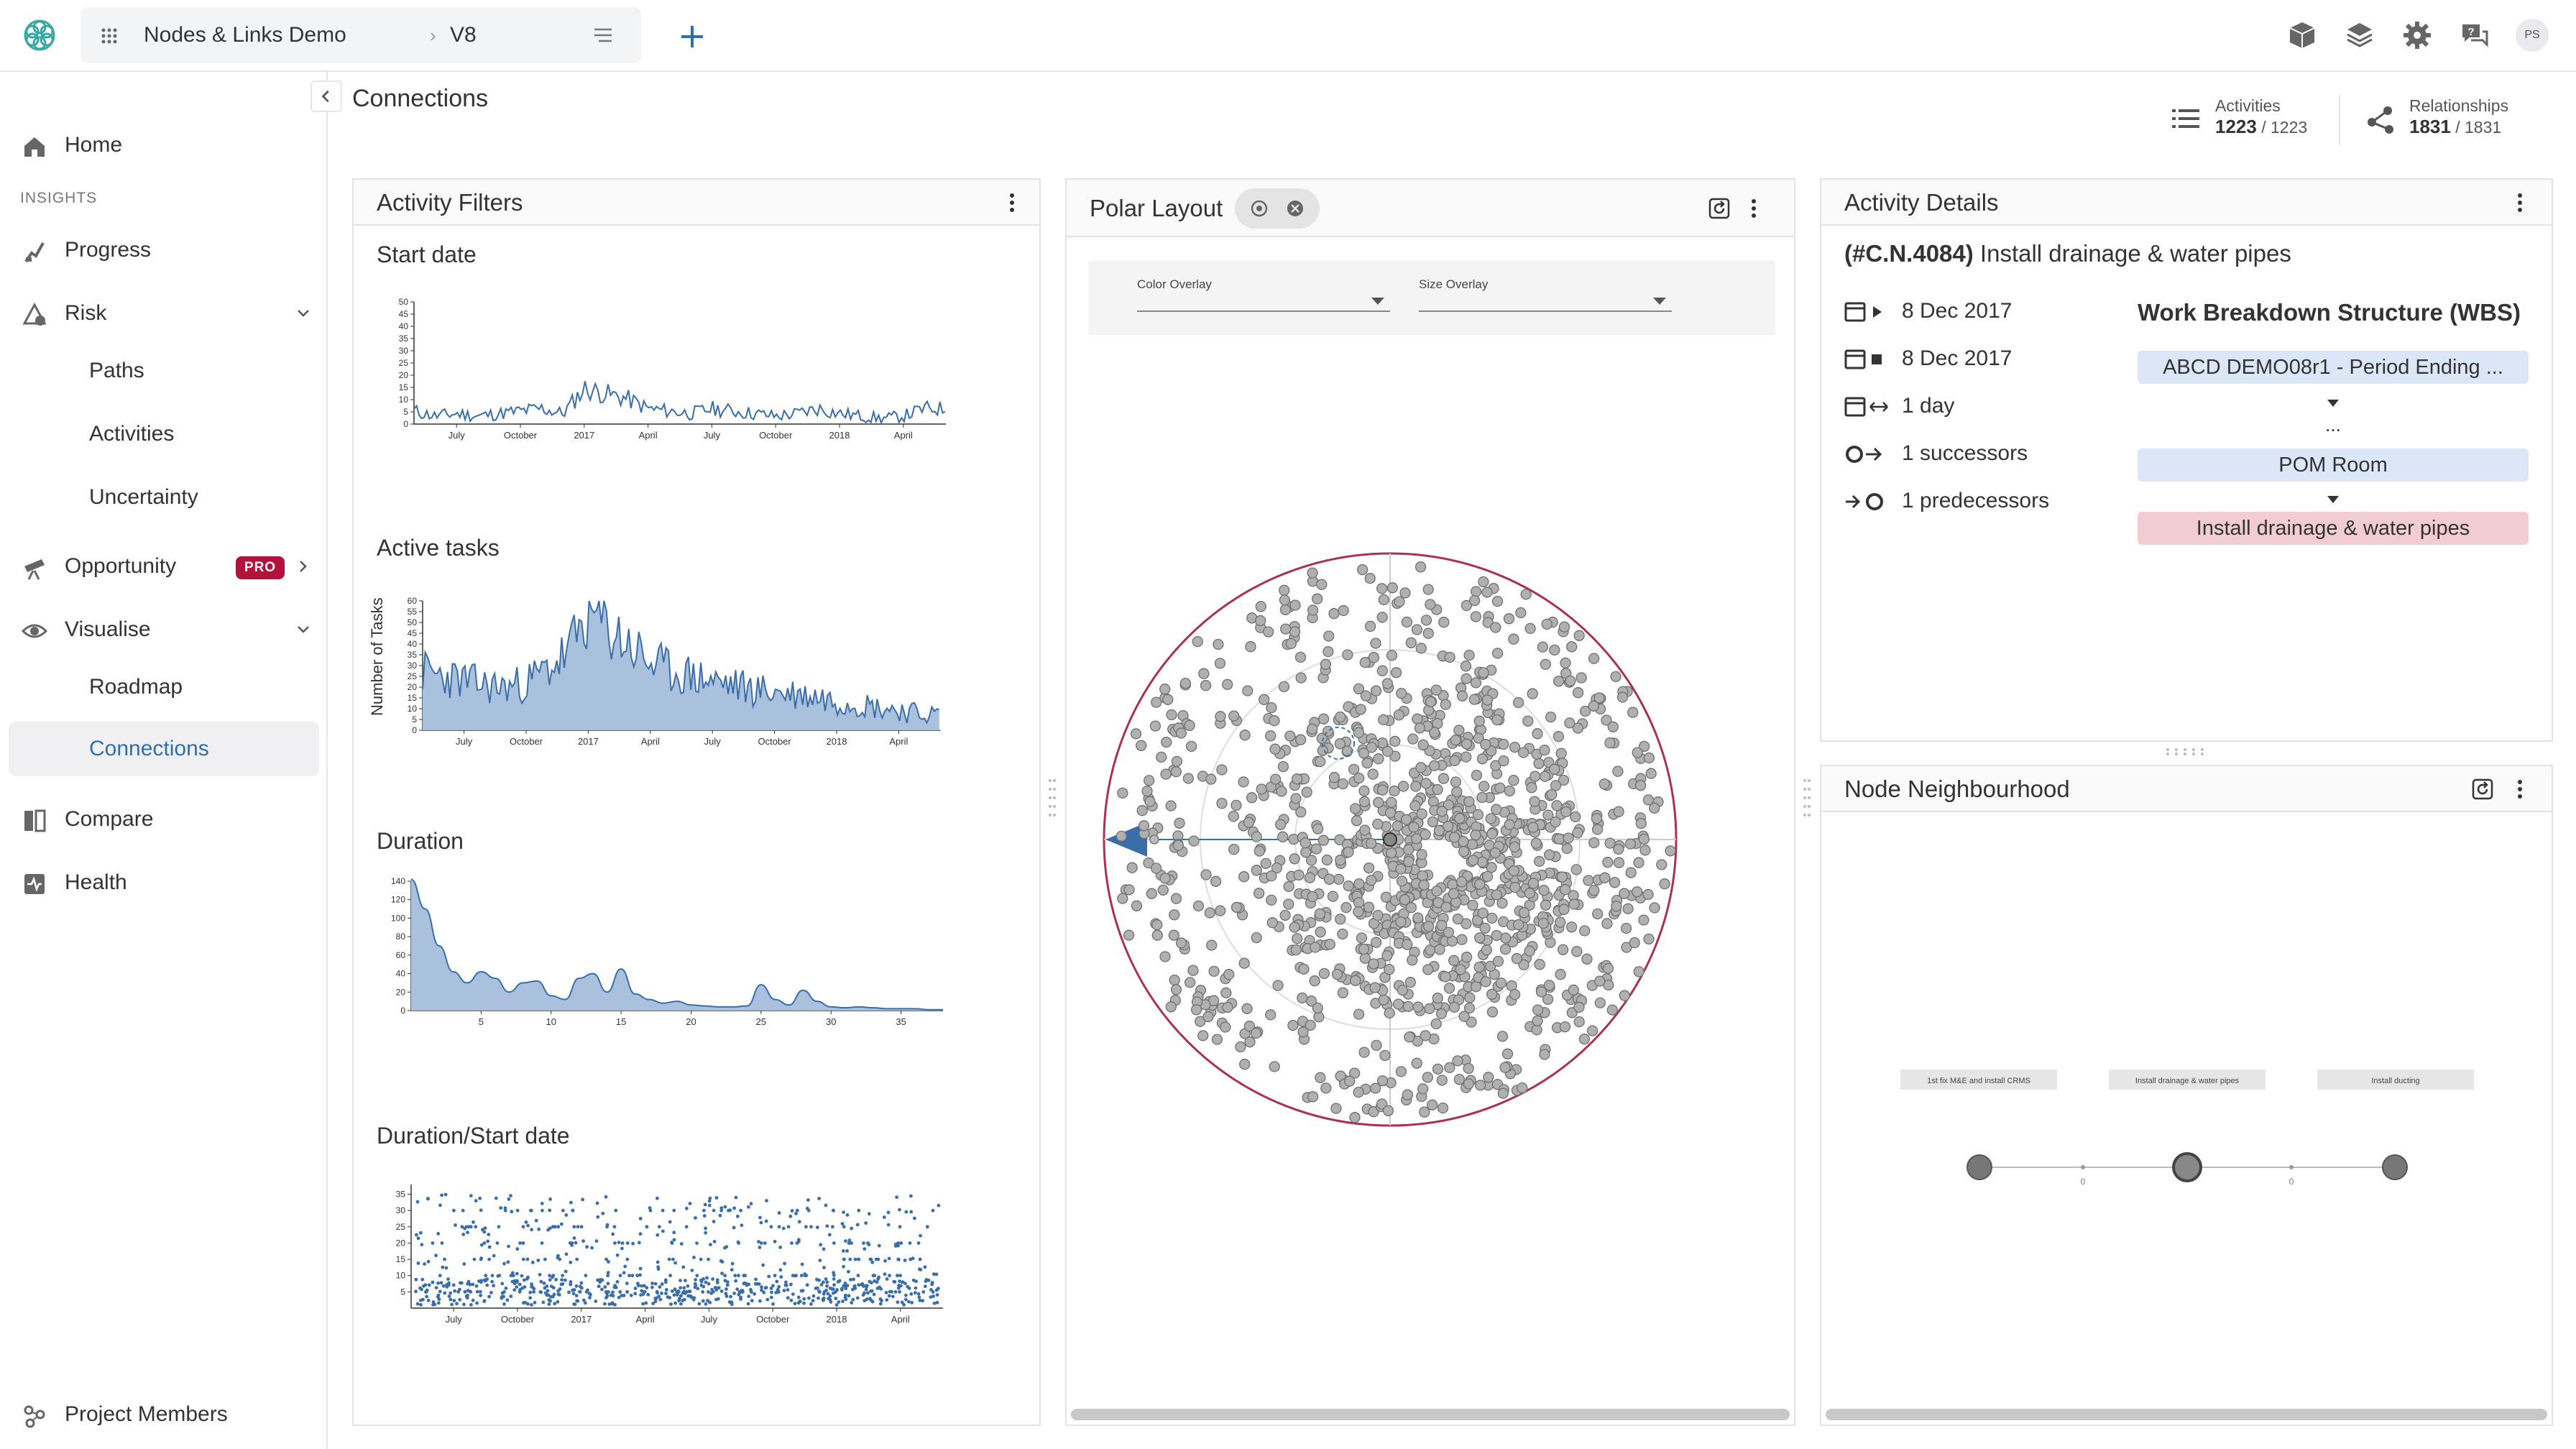  I want to click on sidebar-item-connections: Connections, so click(164, 749).